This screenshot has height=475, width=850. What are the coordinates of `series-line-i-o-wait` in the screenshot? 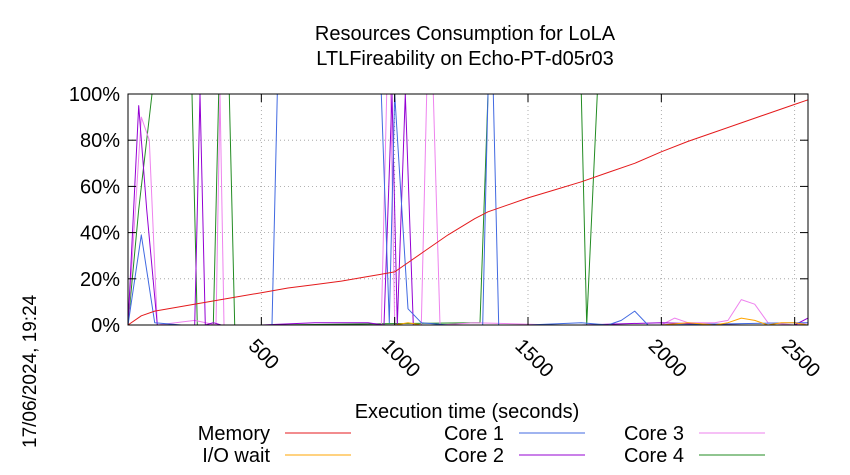 It's located at (468, 321).